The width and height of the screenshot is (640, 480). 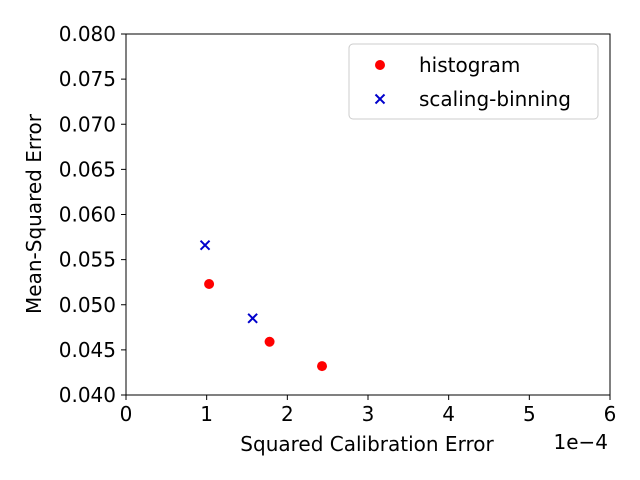 I want to click on data-points, so click(x=263, y=305).